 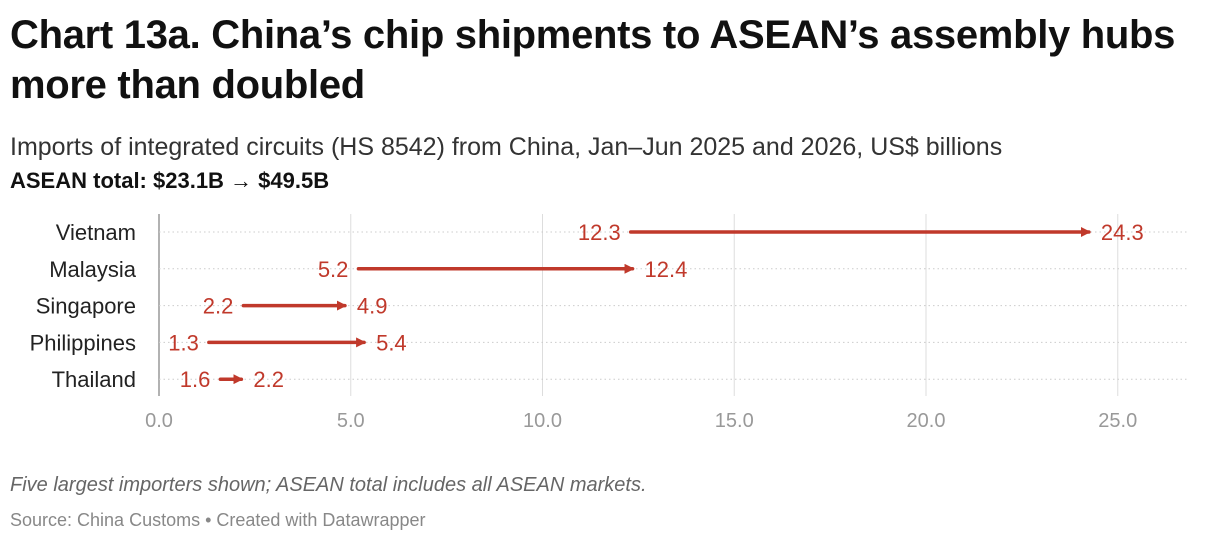 I want to click on start-value-label: 1.3, so click(x=183, y=342).